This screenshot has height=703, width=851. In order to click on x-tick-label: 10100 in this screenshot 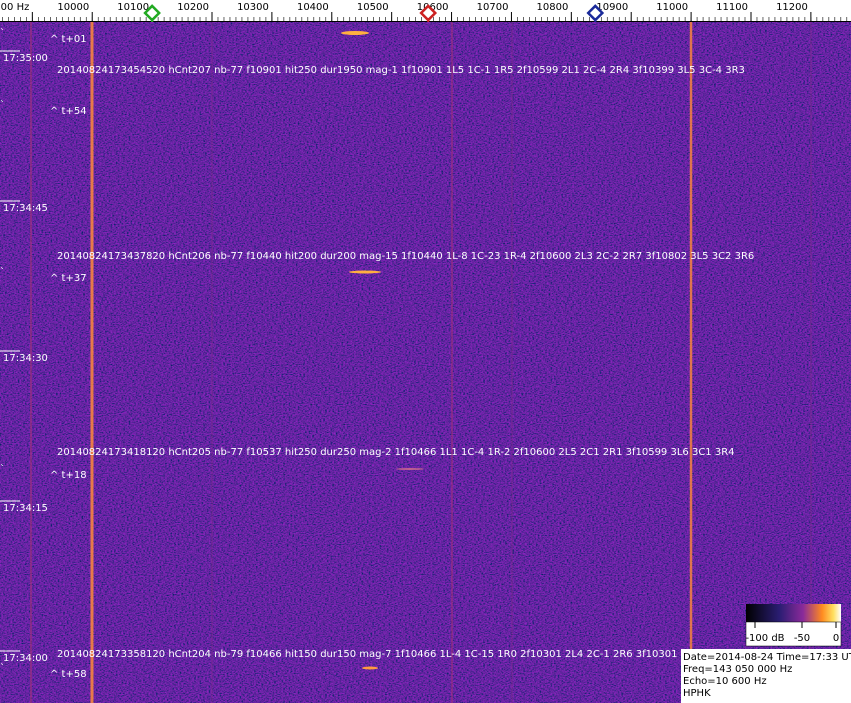, I will do `click(133, 7)`.